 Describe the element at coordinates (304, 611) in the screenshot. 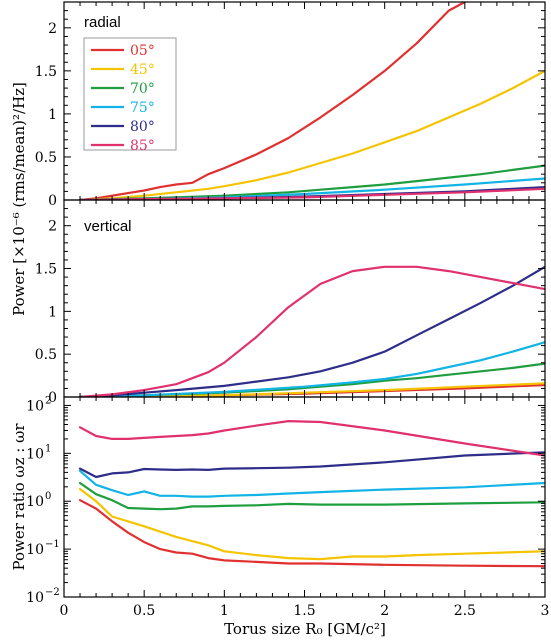

I see `x-tick-label: 1.5` at that location.